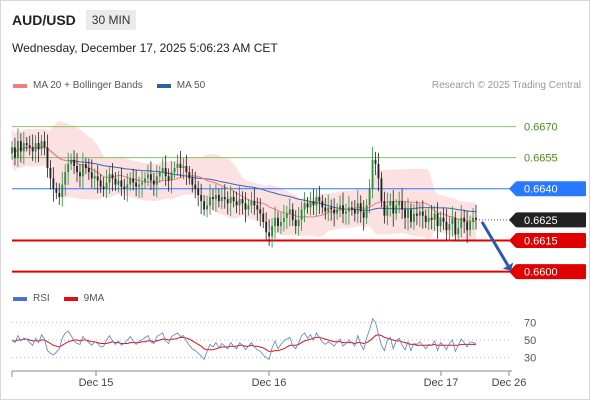 The height and width of the screenshot is (400, 590). I want to click on credit-label: Research © 2025 Trading Central, so click(506, 85).